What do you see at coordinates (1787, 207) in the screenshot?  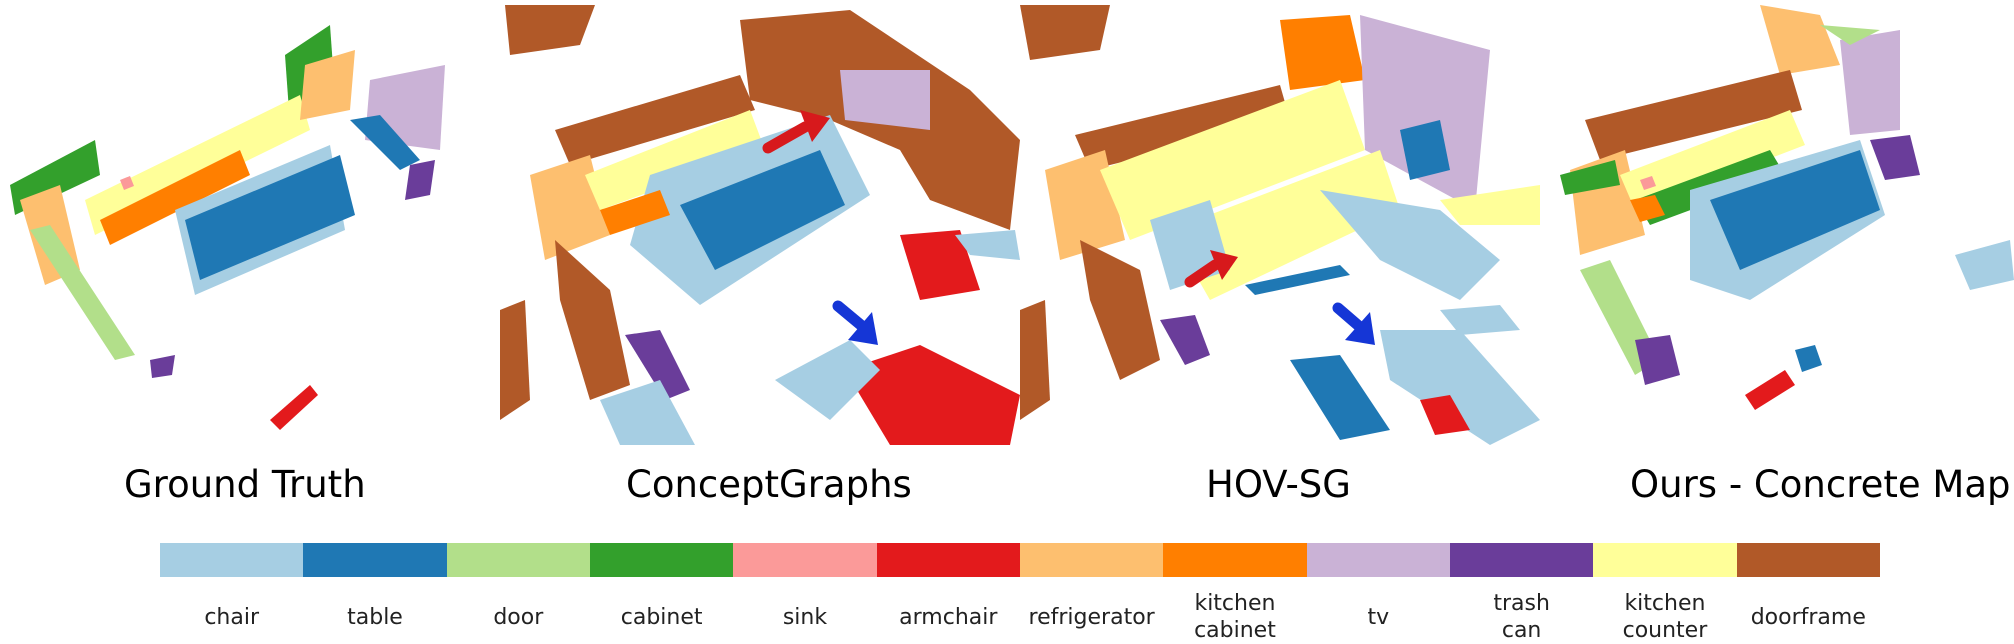 I see `ours-concrete-map-scene` at bounding box center [1787, 207].